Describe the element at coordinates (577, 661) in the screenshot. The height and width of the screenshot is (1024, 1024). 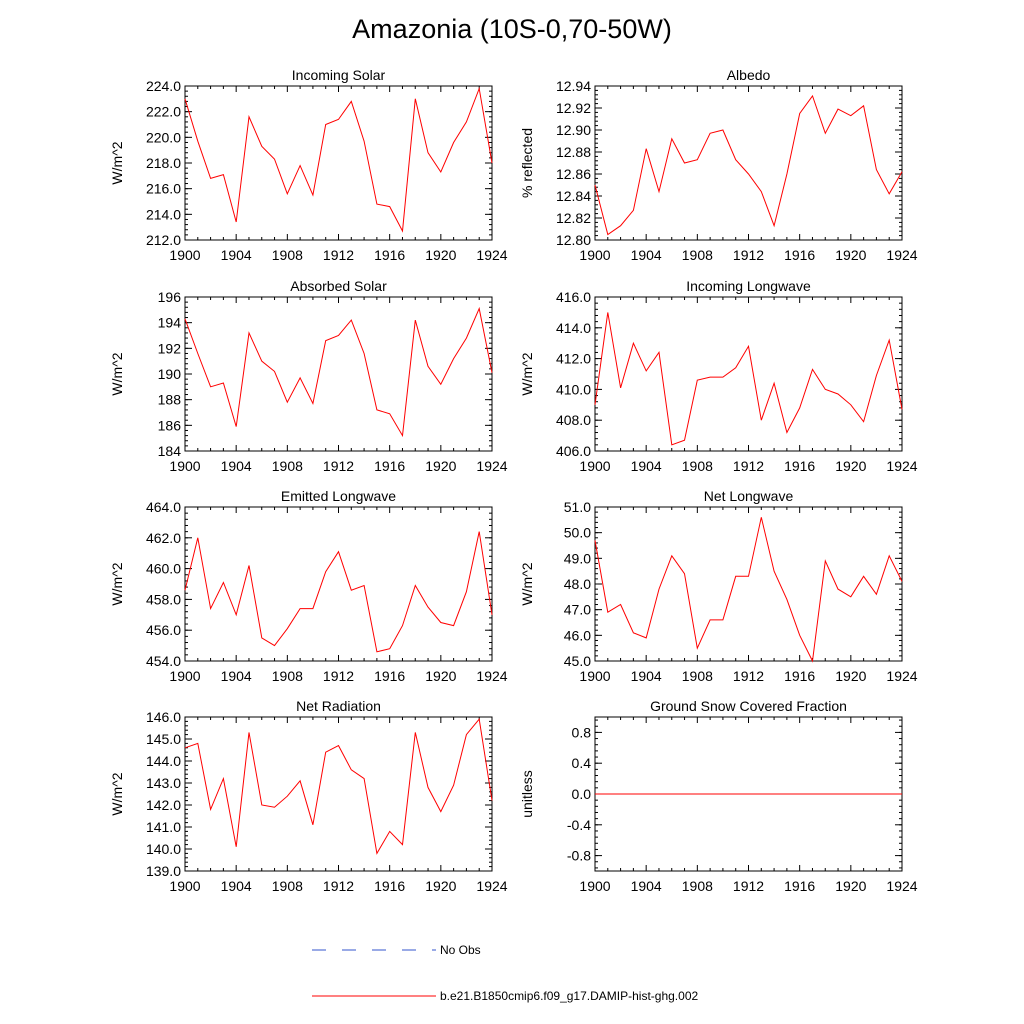
I see `y-tick-label: 45.0` at that location.